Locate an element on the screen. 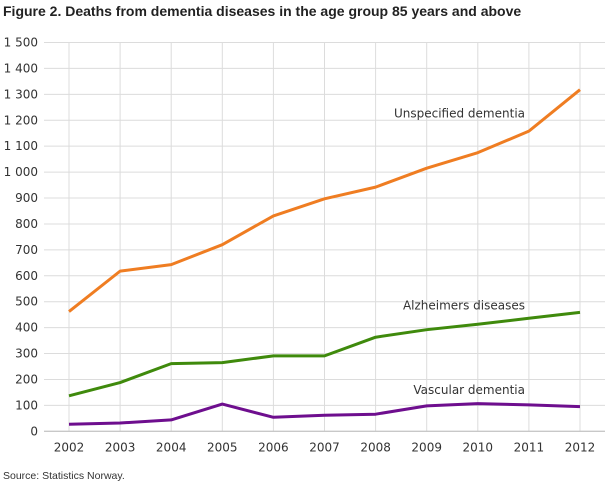 This screenshot has height=488, width=610. y-tick-label: 100 is located at coordinates (26, 405).